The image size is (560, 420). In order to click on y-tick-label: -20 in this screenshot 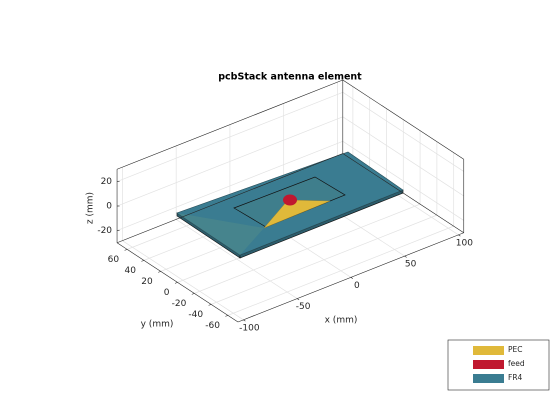, I will do `click(179, 304)`.